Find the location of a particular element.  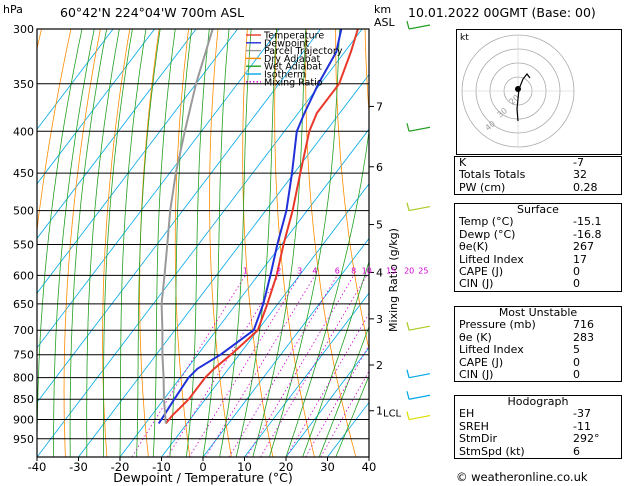

stat-row: CAPE (J) 0 is located at coordinates (519, 272).